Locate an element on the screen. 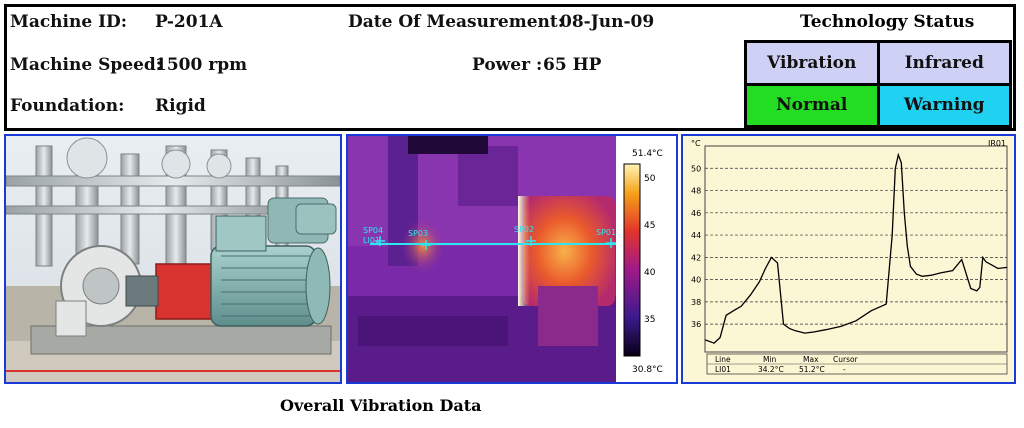 The height and width of the screenshot is (428, 1024). stats-header-cursor: Cursor is located at coordinates (846, 359).